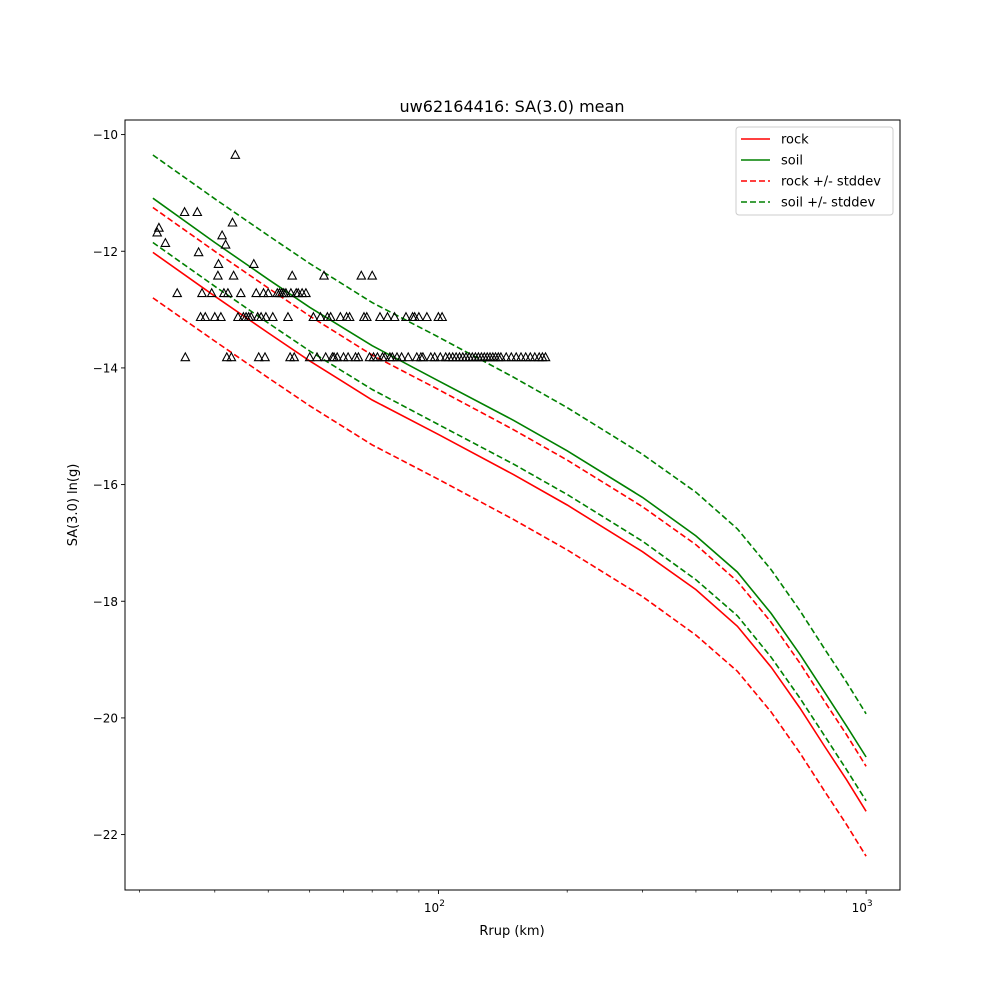 This screenshot has height=1000, width=1000. What do you see at coordinates (828, 203) in the screenshot?
I see `legend-label: soil +/- stddev` at bounding box center [828, 203].